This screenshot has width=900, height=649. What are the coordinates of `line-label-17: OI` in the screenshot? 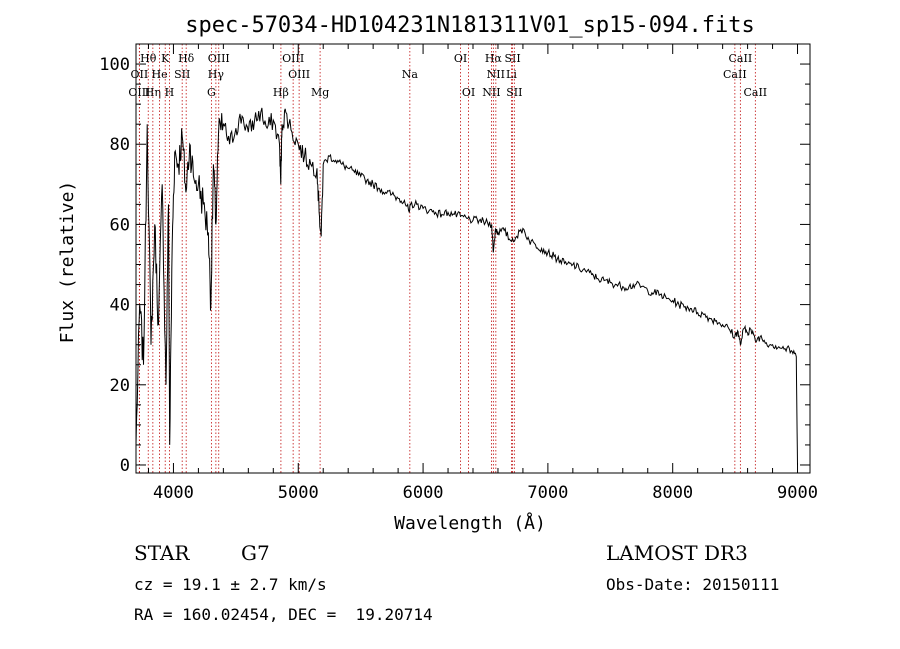 It's located at (460, 58).